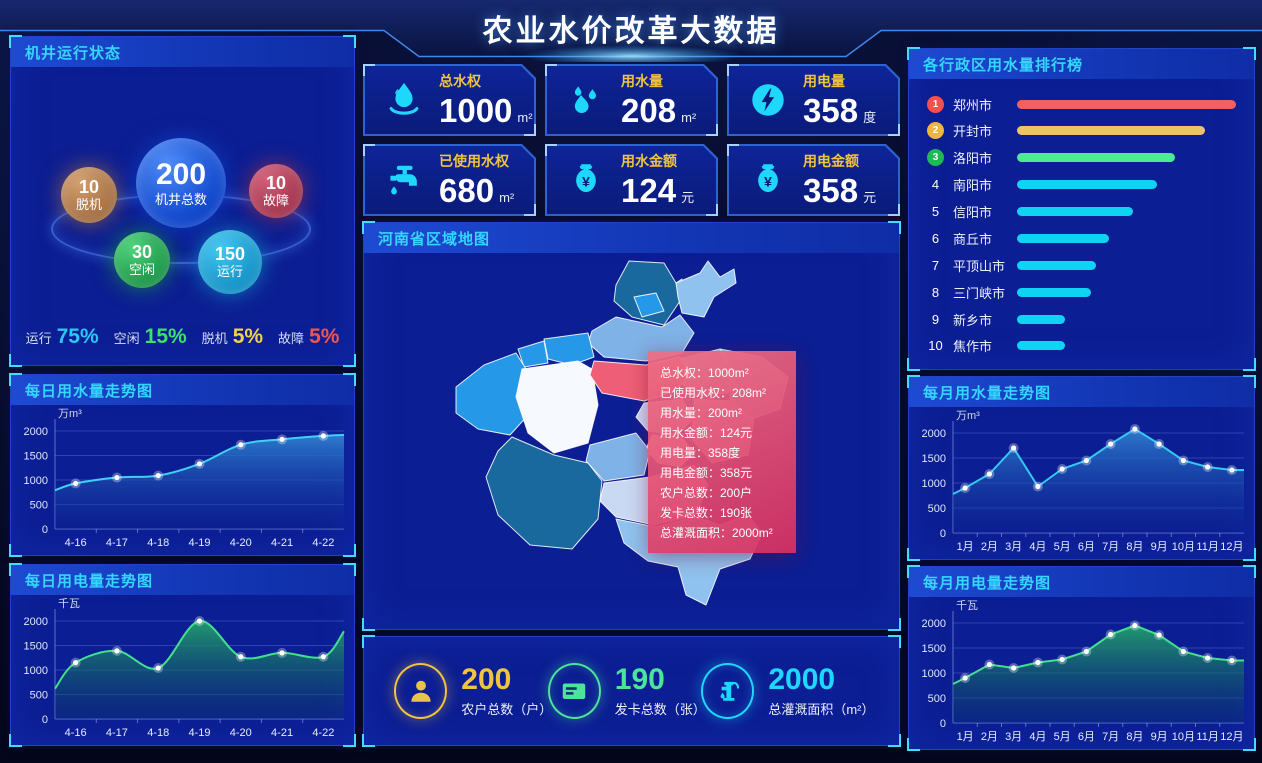 The width and height of the screenshot is (1262, 763). I want to click on status-bubble-机井总数: 200 机井总数, so click(181, 183).